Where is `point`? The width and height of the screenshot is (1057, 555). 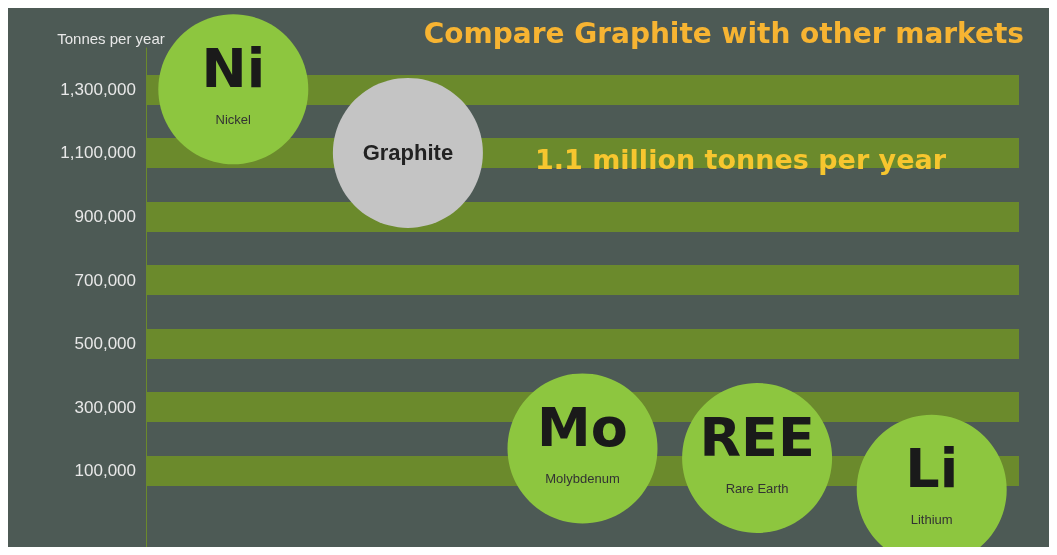 point is located at coordinates (408, 152).